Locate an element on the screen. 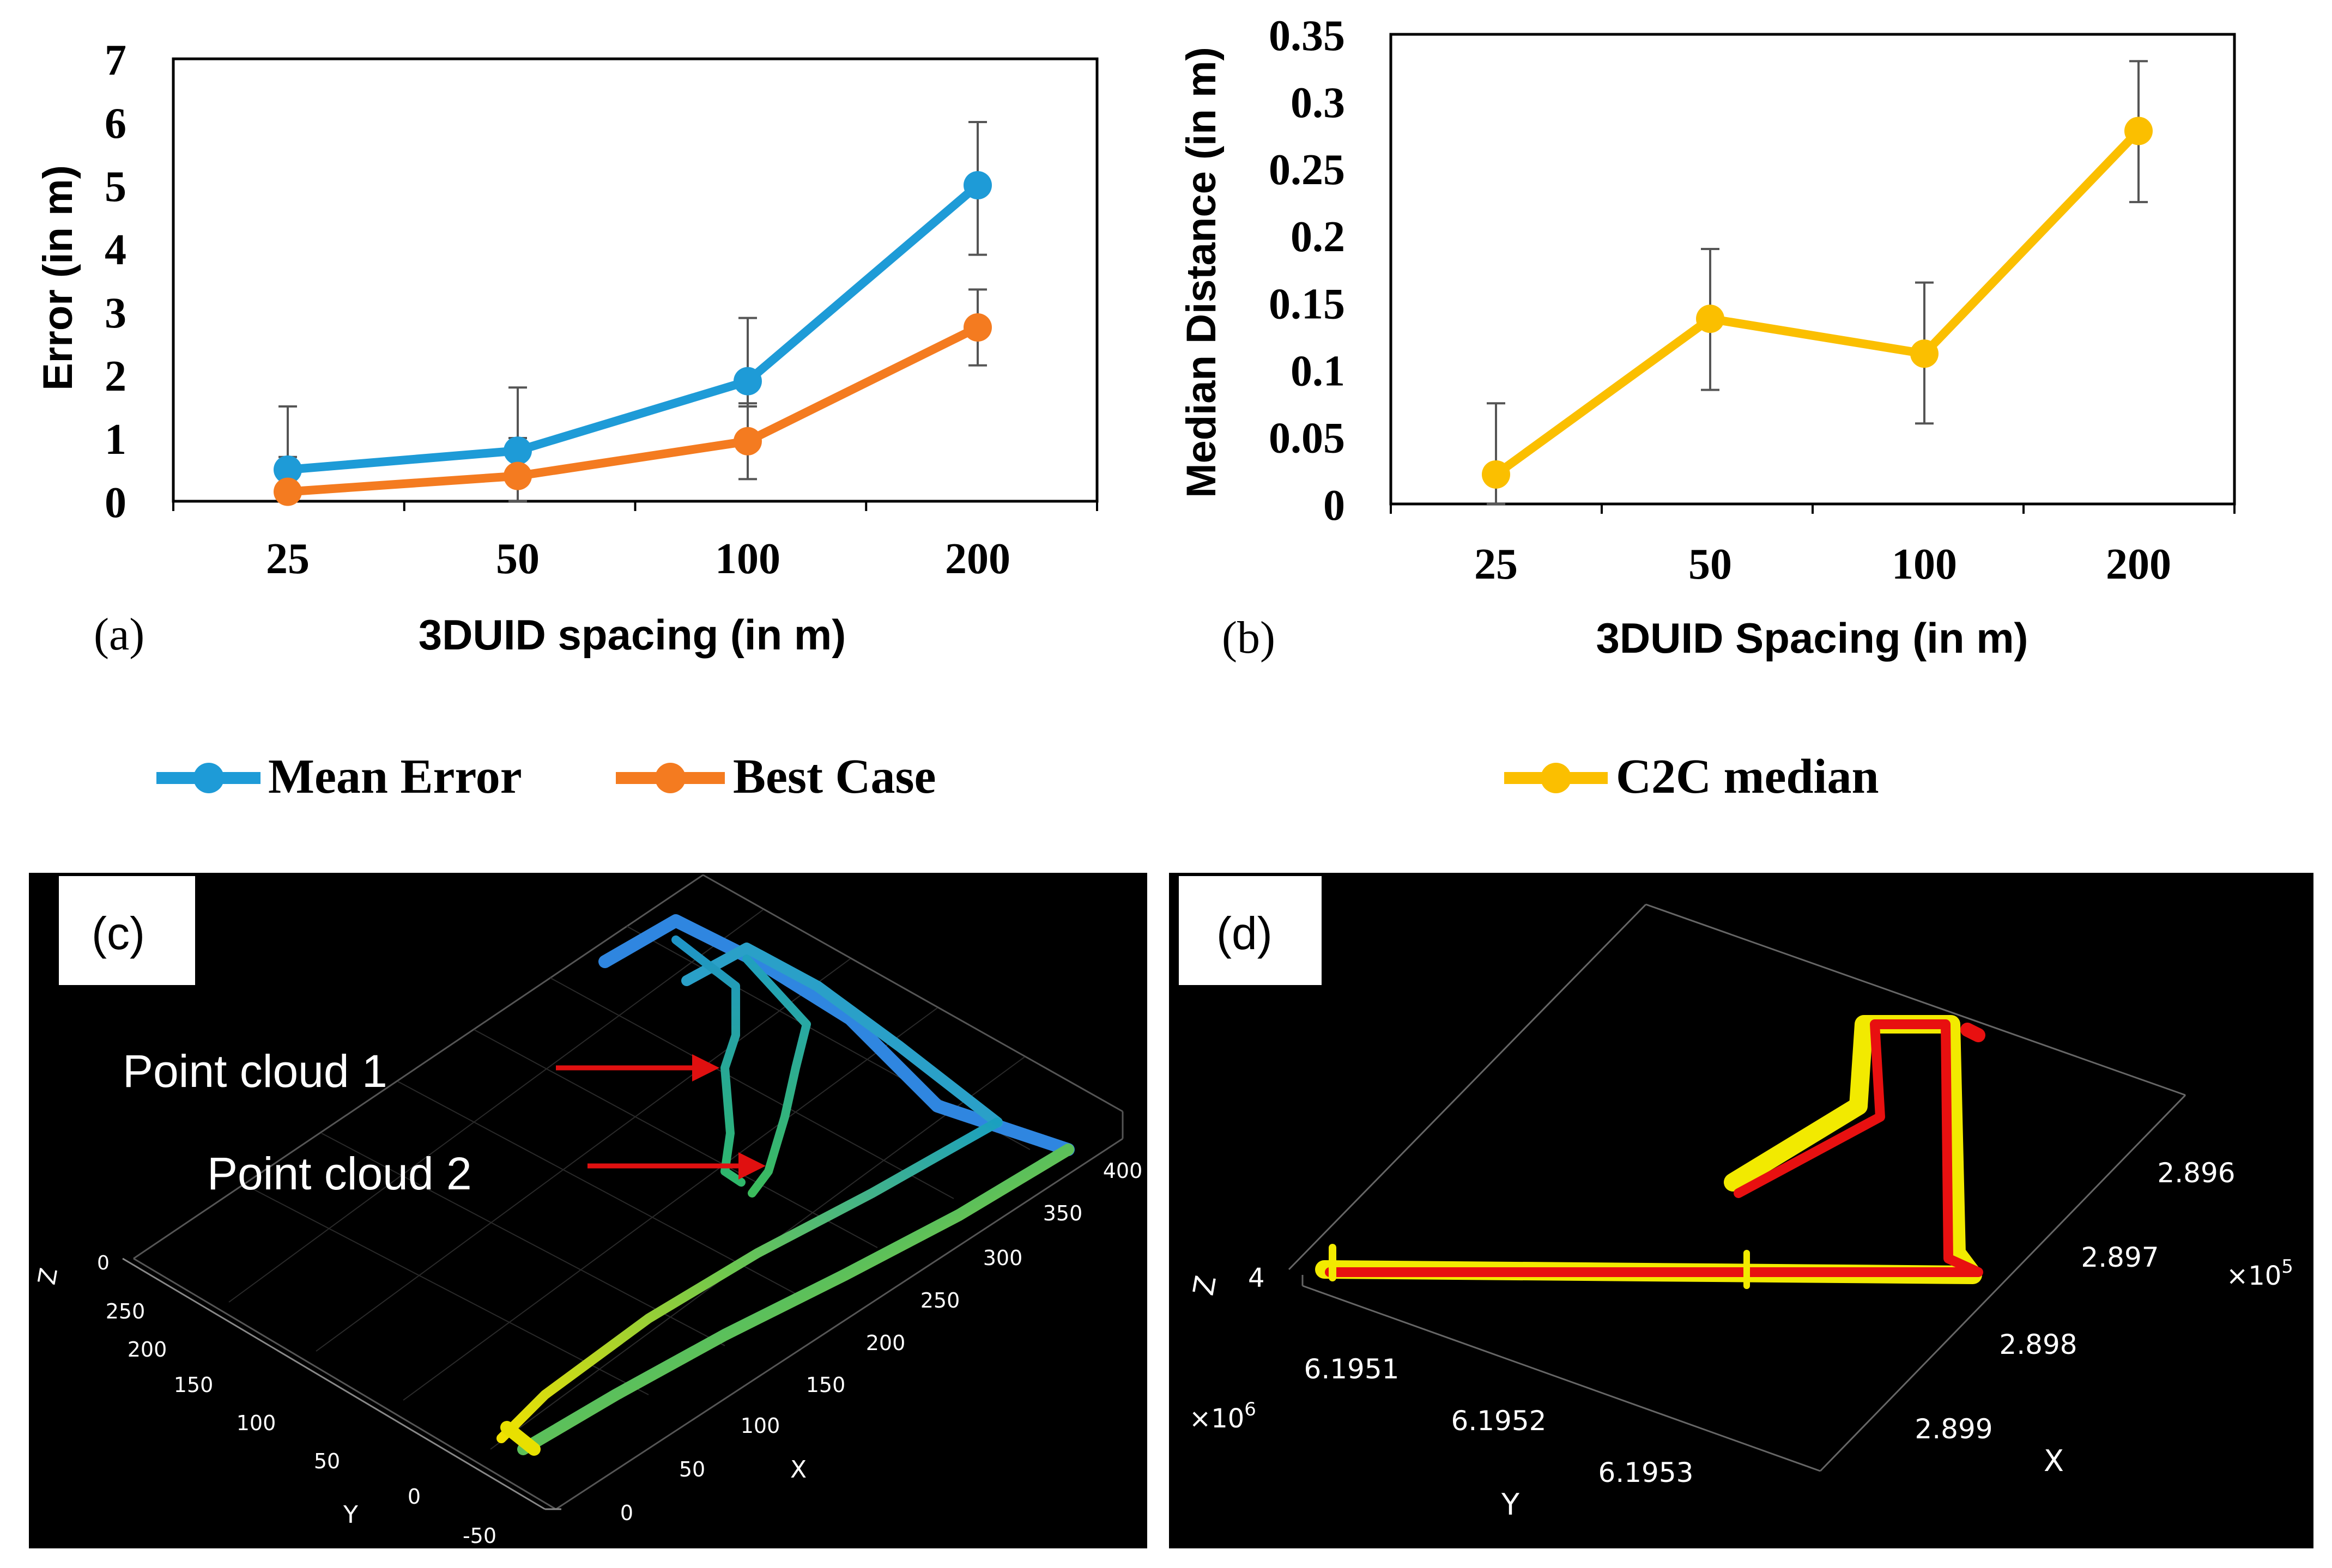 The height and width of the screenshot is (1568, 2332). chart-a-ytick-label: 1 is located at coordinates (115, 440).